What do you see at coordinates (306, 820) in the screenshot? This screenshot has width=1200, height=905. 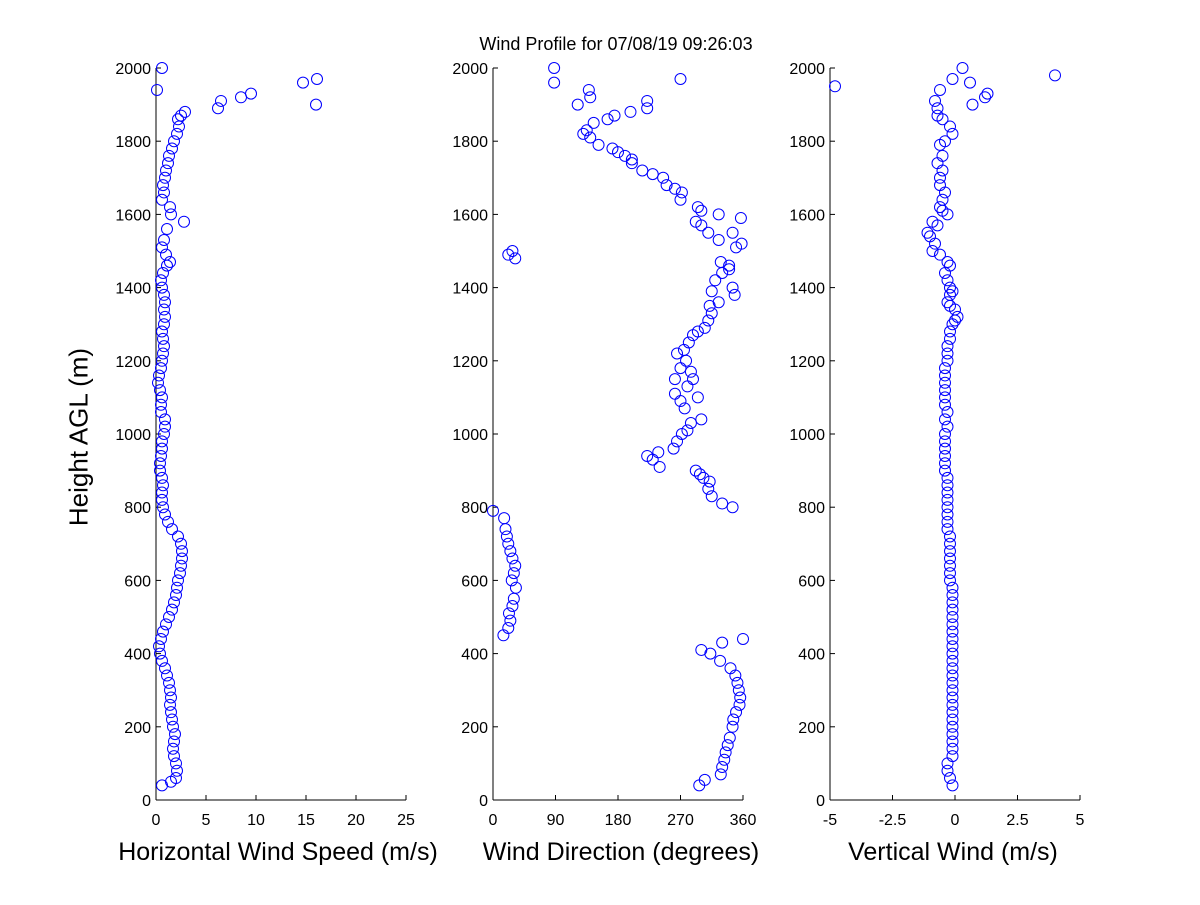 I see `x-tick-label: 15` at bounding box center [306, 820].